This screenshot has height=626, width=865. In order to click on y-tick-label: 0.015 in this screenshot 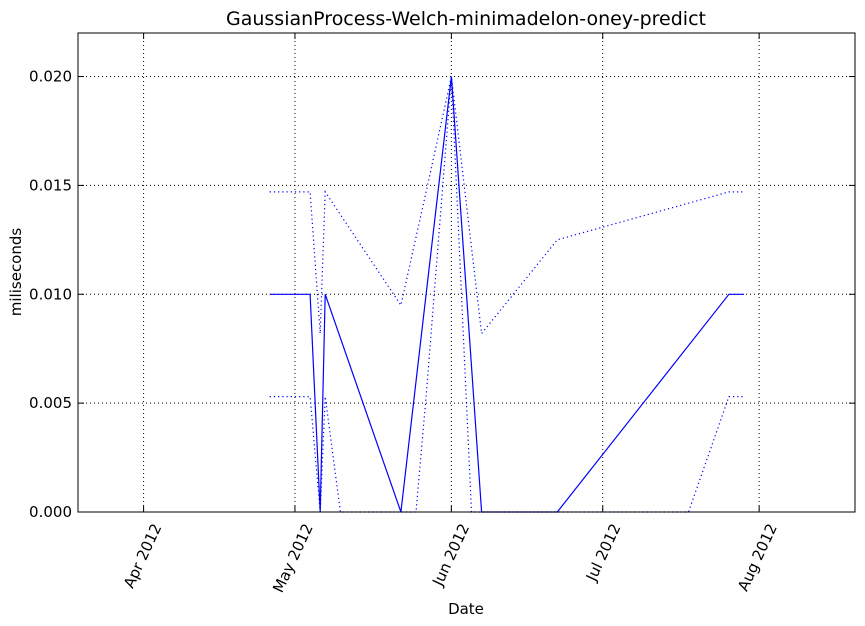, I will do `click(50, 185)`.